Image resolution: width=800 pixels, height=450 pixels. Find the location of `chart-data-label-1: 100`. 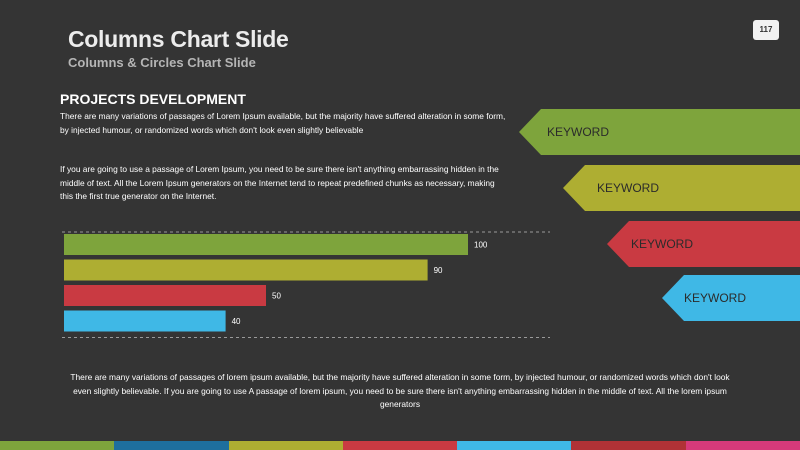

chart-data-label-1: 100 is located at coordinates (481, 245).